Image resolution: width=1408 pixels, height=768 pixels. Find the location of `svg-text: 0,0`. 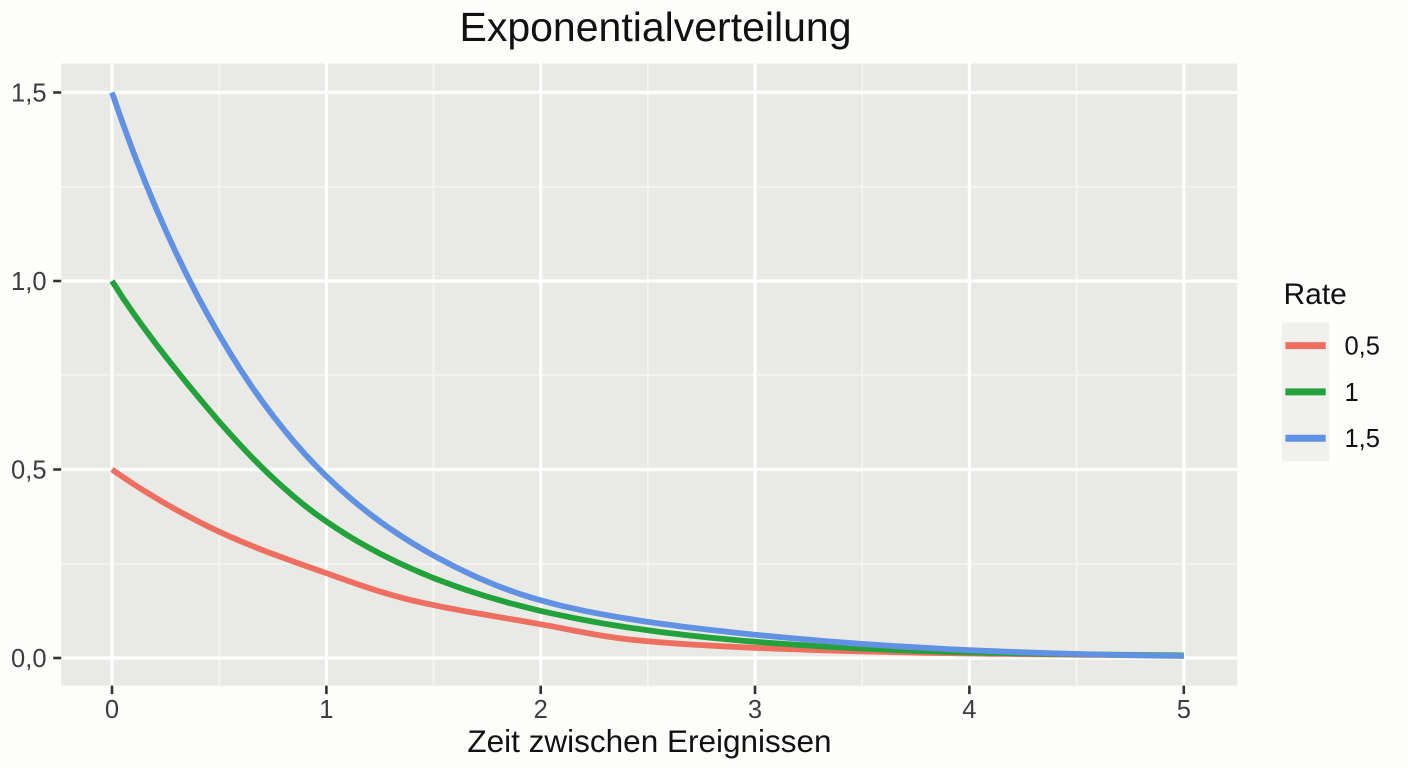

svg-text: 0,0 is located at coordinates (28, 659).